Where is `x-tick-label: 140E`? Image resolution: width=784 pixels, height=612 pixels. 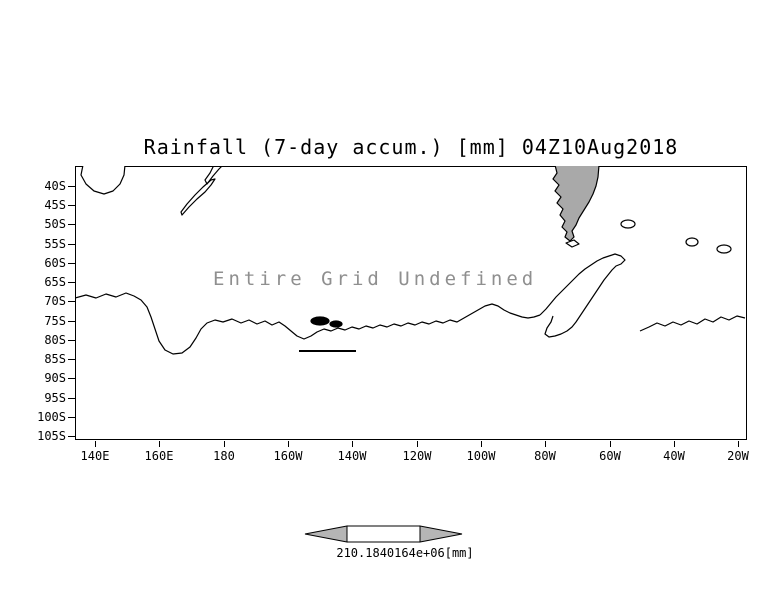
x-tick-label: 140E is located at coordinates (95, 456).